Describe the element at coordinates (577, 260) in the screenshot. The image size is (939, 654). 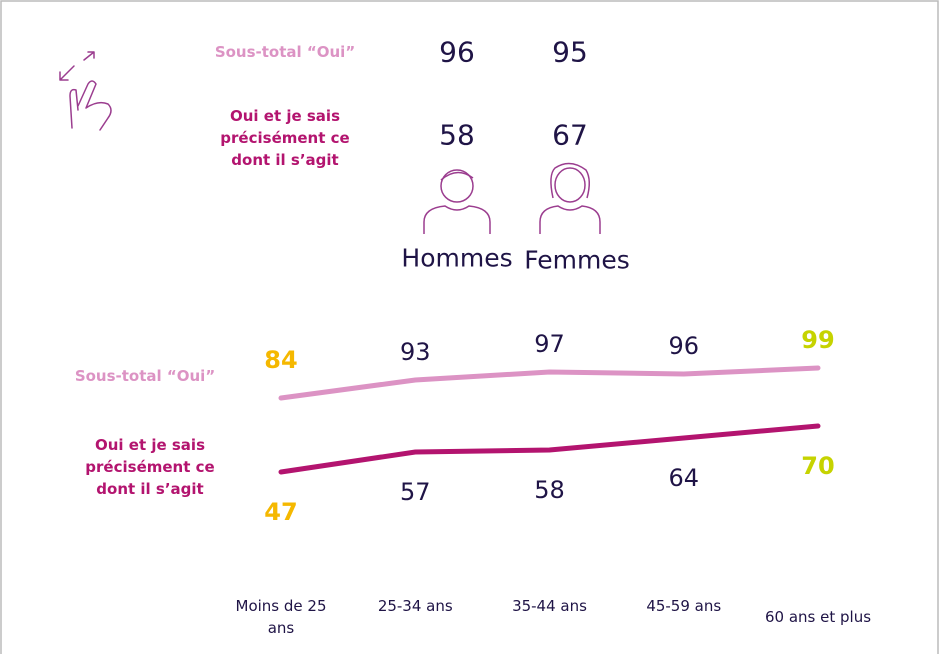
I see `gender-name: Femmes` at that location.